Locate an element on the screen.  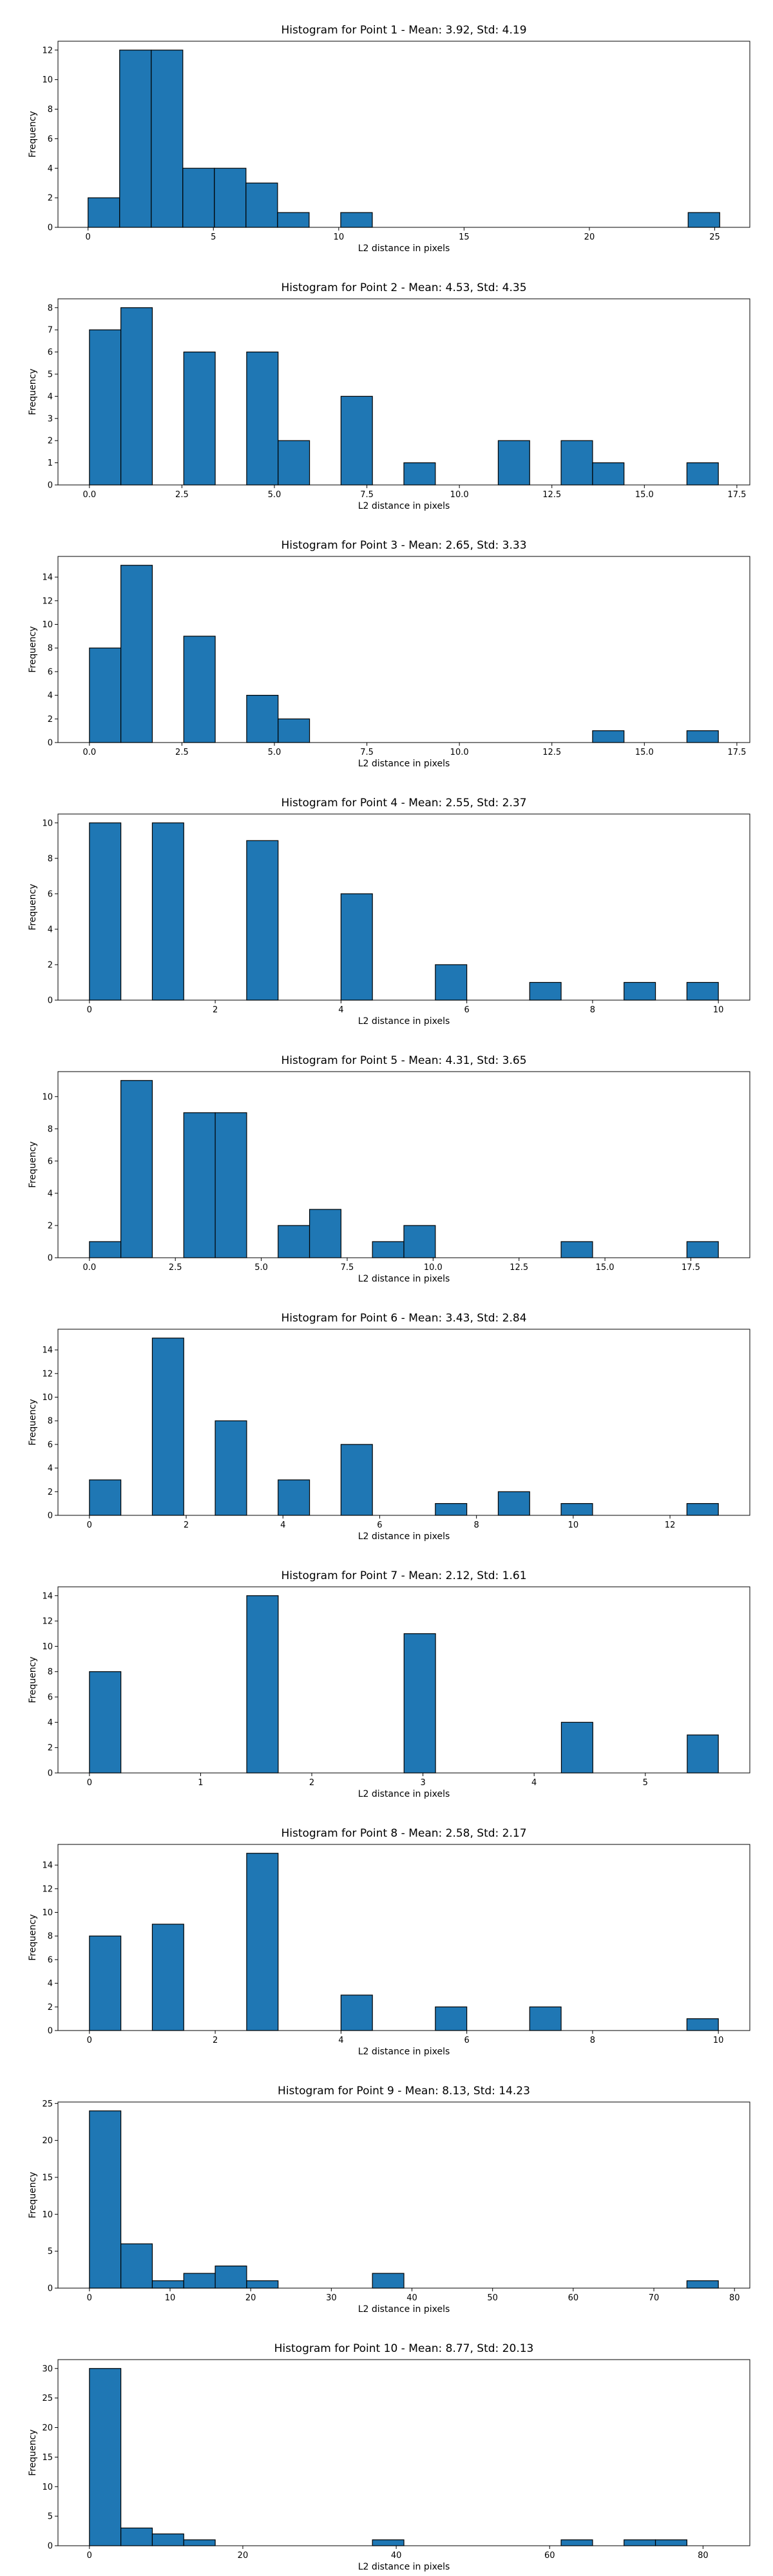
x-tick-label: 0.0 is located at coordinates (89, 495).